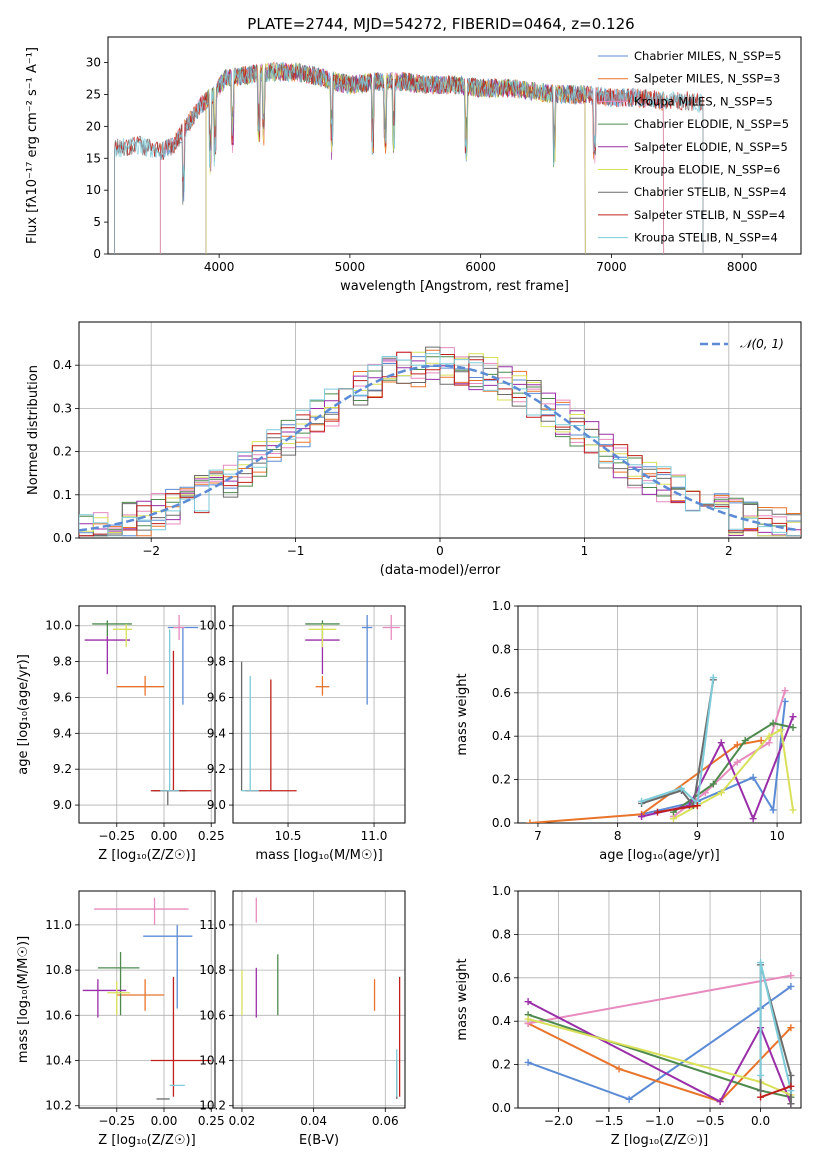 The image size is (819, 1170). What do you see at coordinates (439, 448) in the screenshot?
I see `normal-curve` at bounding box center [439, 448].